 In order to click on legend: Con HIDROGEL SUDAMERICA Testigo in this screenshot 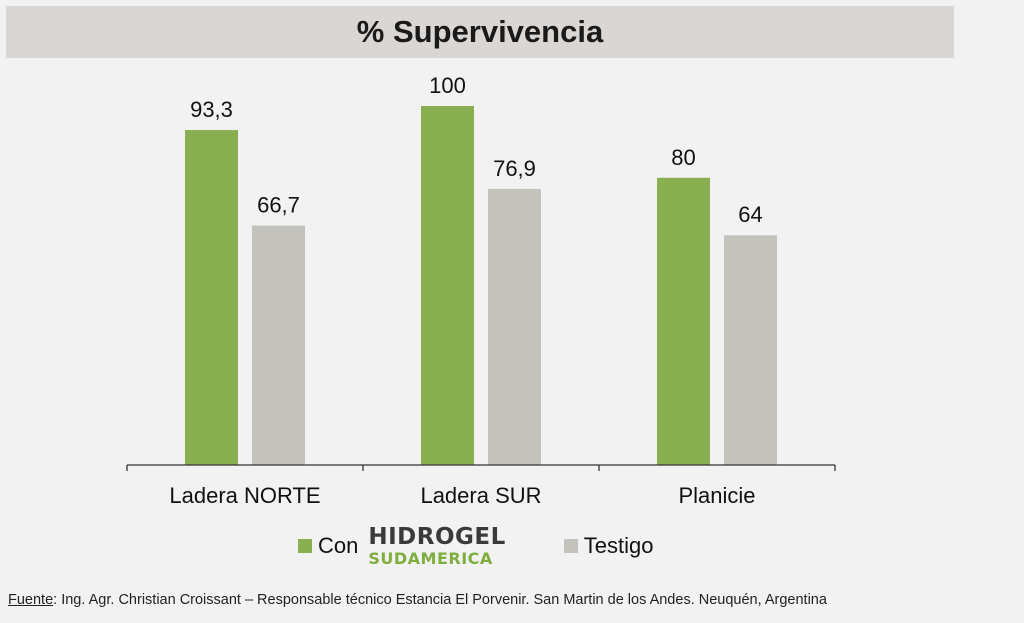, I will do `click(481, 546)`.